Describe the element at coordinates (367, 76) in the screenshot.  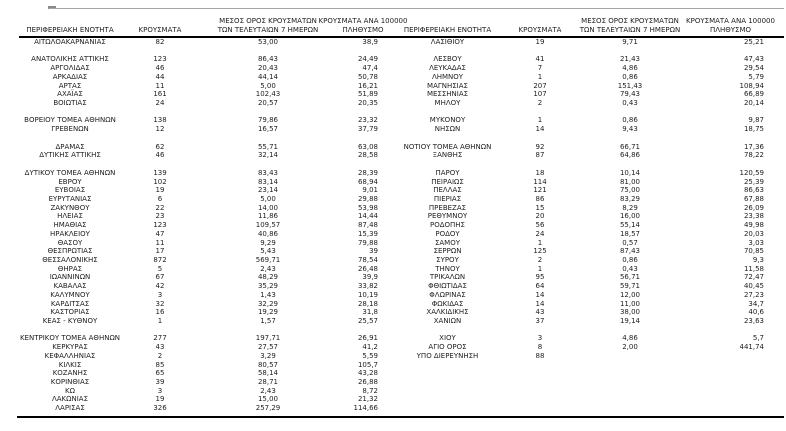
I see `cell-per100k: 50,78` at that location.